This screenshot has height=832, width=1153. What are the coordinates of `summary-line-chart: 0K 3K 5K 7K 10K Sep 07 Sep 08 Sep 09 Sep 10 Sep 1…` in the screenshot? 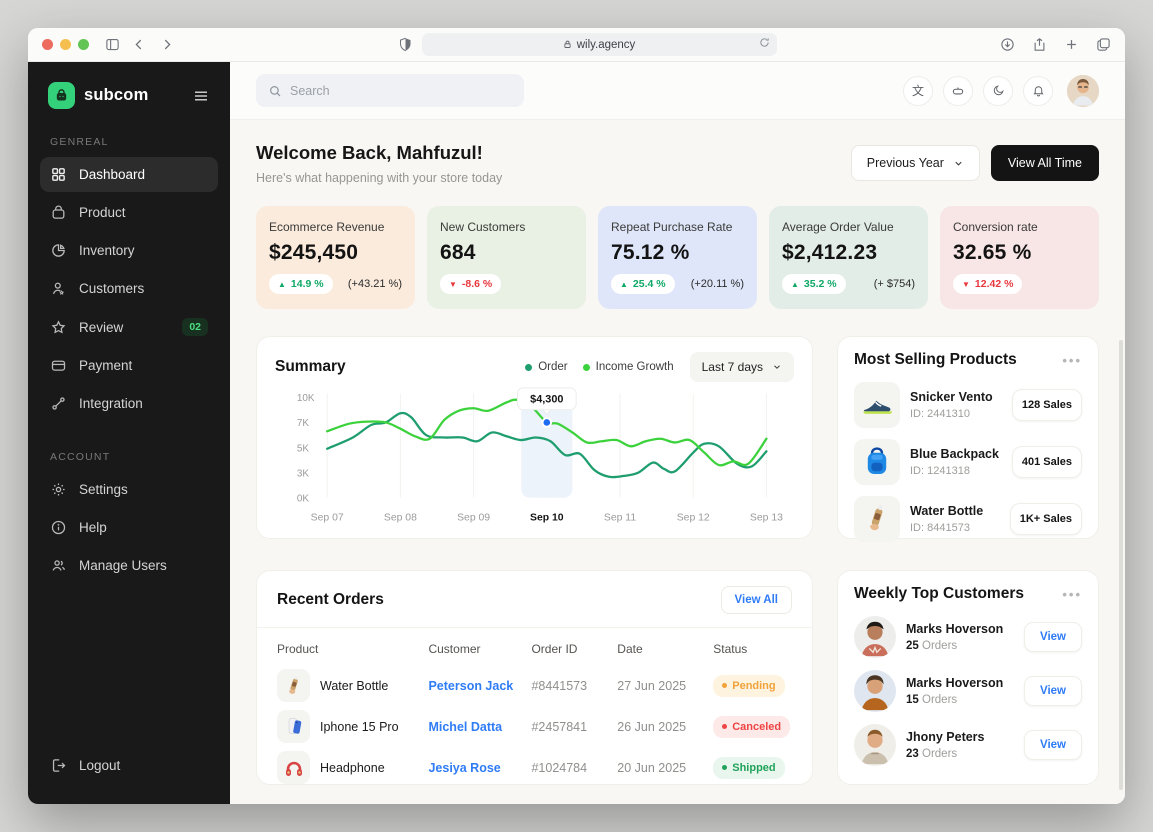 It's located at (534, 457).